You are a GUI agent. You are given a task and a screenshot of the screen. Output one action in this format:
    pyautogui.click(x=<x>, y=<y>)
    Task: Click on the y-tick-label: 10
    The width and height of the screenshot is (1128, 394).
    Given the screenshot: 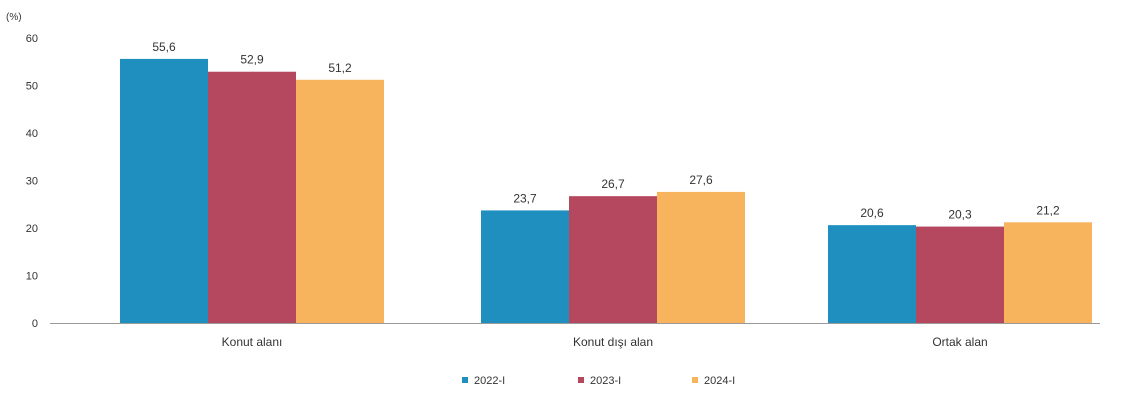 What is the action you would take?
    pyautogui.click(x=32, y=277)
    